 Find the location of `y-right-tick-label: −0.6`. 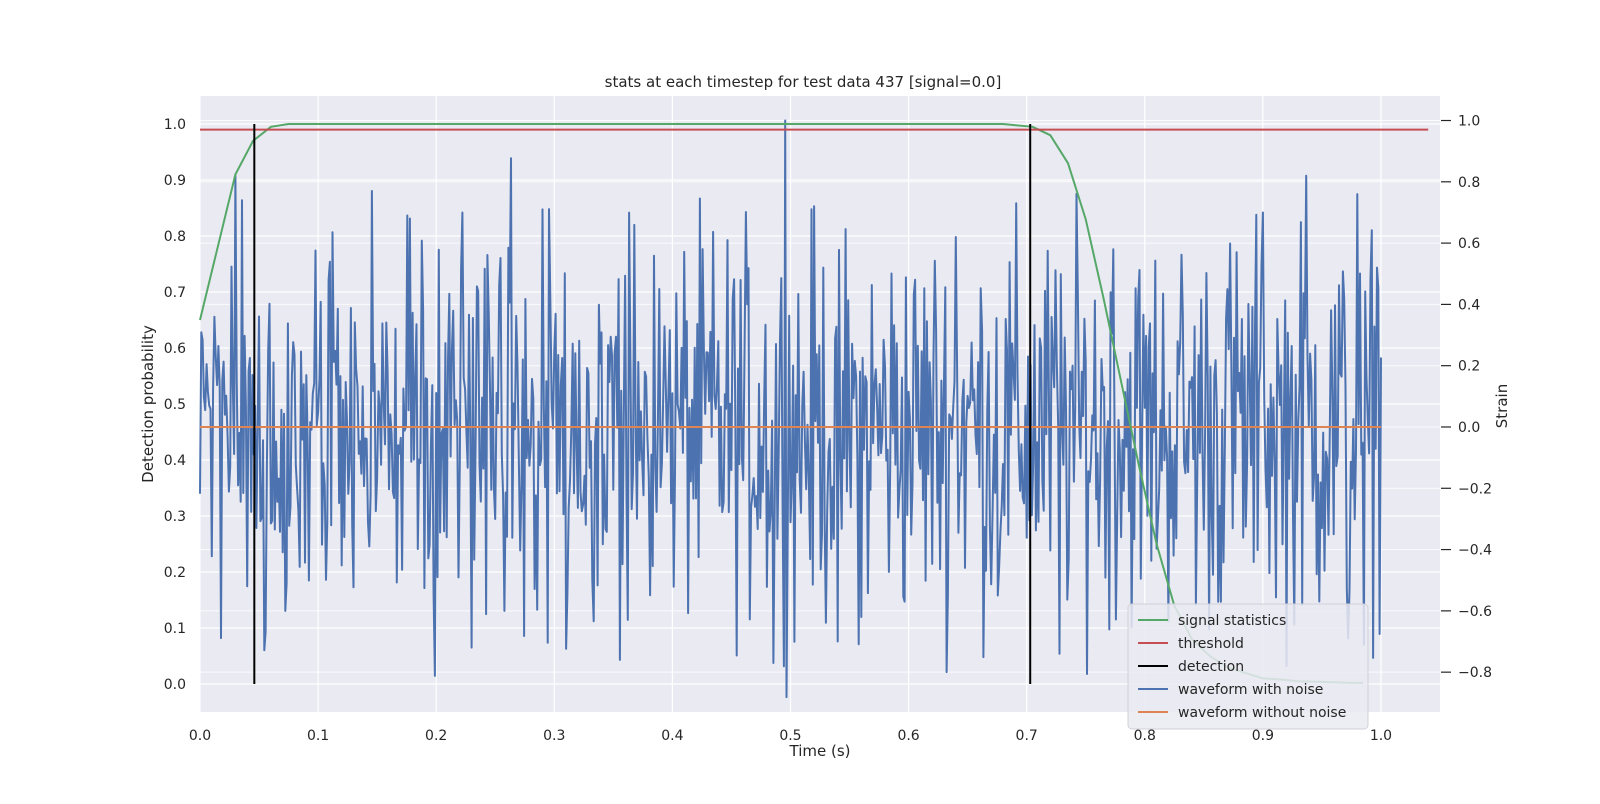

y-right-tick-label: −0.6 is located at coordinates (1475, 612).